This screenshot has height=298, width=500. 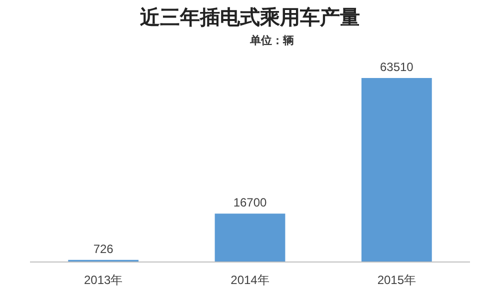 What do you see at coordinates (103, 249) in the screenshot?
I see `data-label: 726` at bounding box center [103, 249].